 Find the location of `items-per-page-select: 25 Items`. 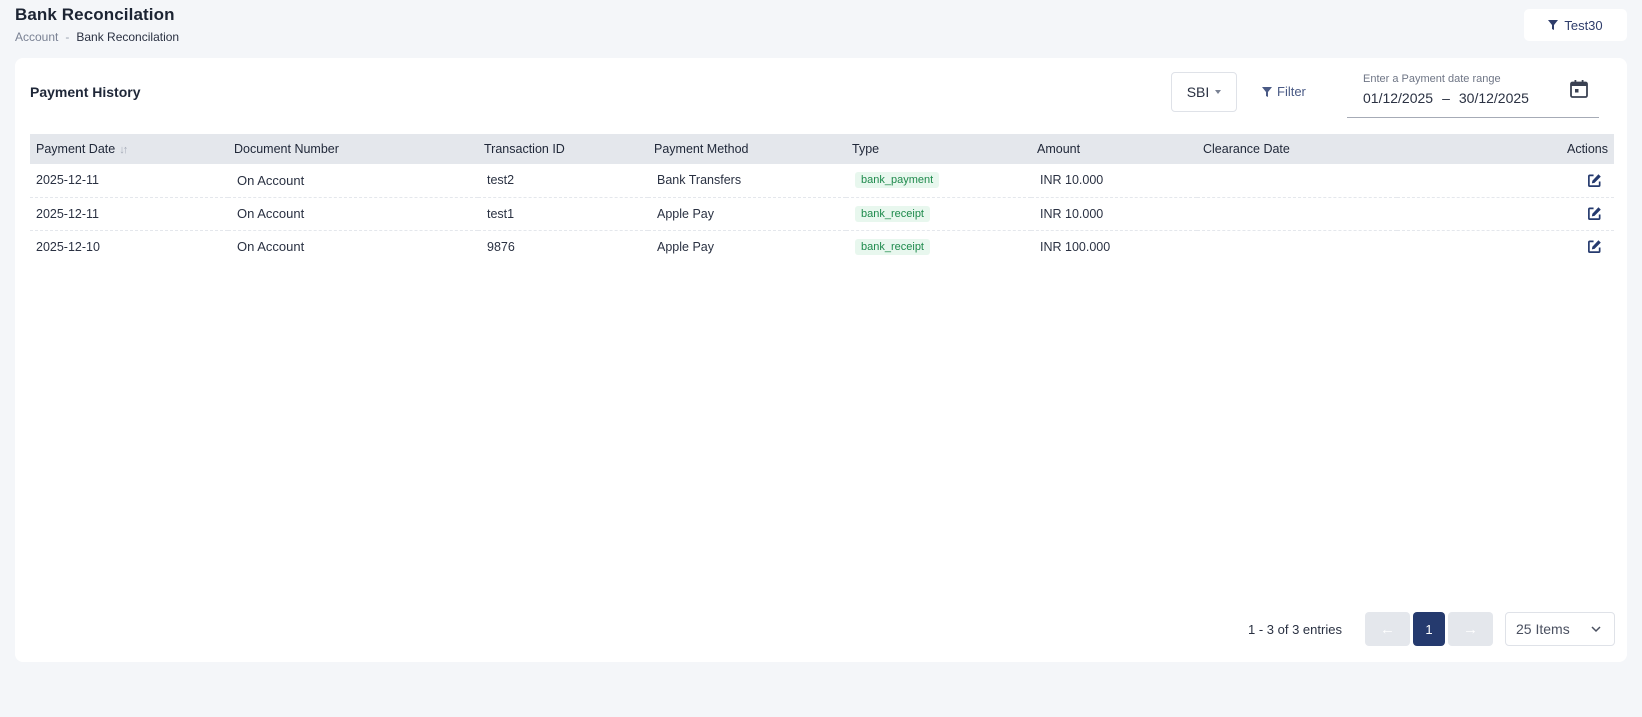

items-per-page-select: 25 Items is located at coordinates (1560, 629).